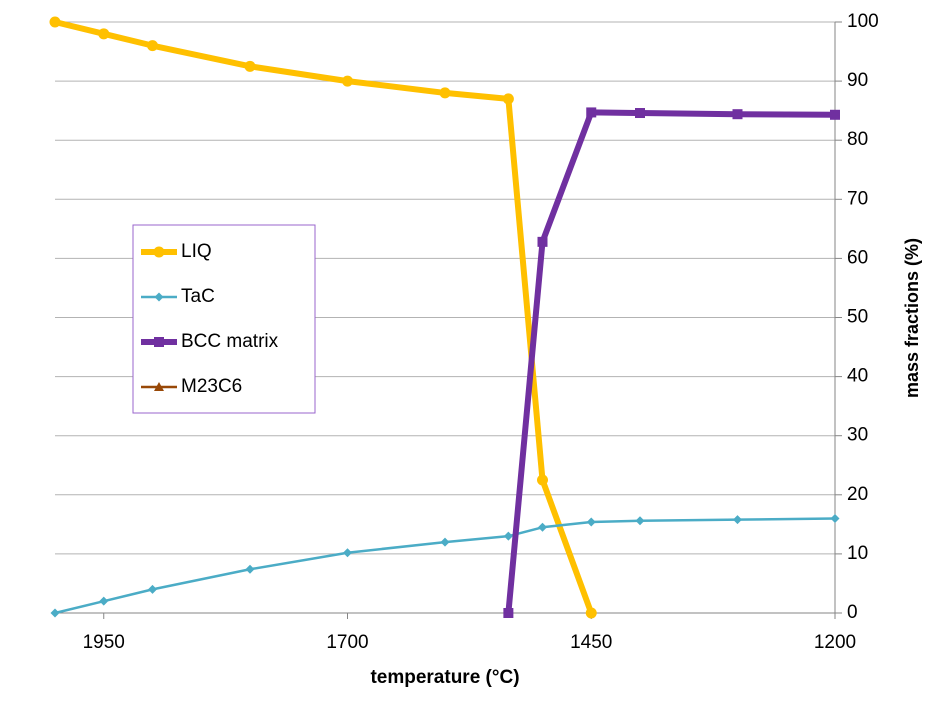  What do you see at coordinates (863, 21) in the screenshot?
I see `y-tick-label: 100` at bounding box center [863, 21].